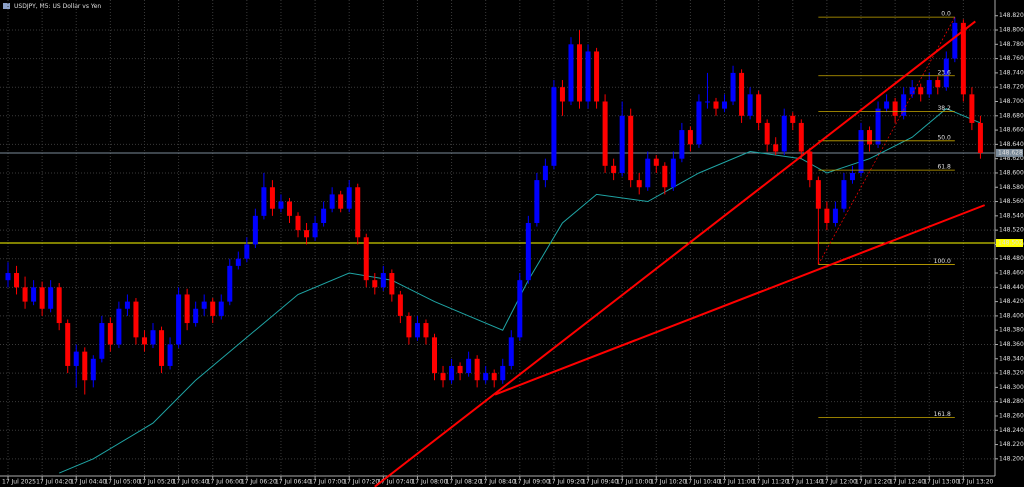 The image size is (1024, 487). Describe the element at coordinates (942, 414) in the screenshot. I see `fib-level-label: 161.8` at that location.